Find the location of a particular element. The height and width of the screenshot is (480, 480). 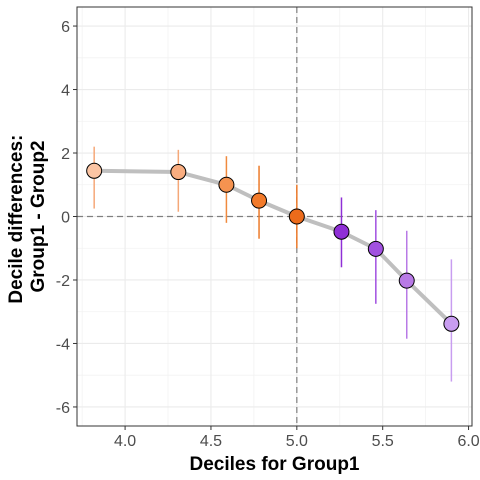

x-tick-label: 5.5 is located at coordinates (383, 441).